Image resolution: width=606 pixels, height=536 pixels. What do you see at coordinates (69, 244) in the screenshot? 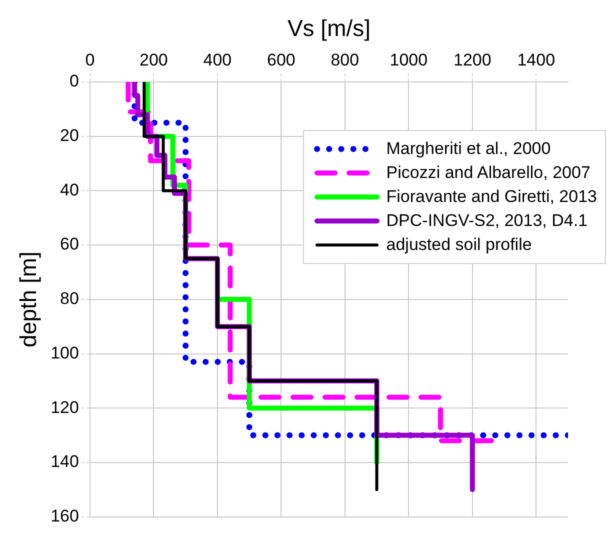
I see `y-tick-label: 60` at bounding box center [69, 244].